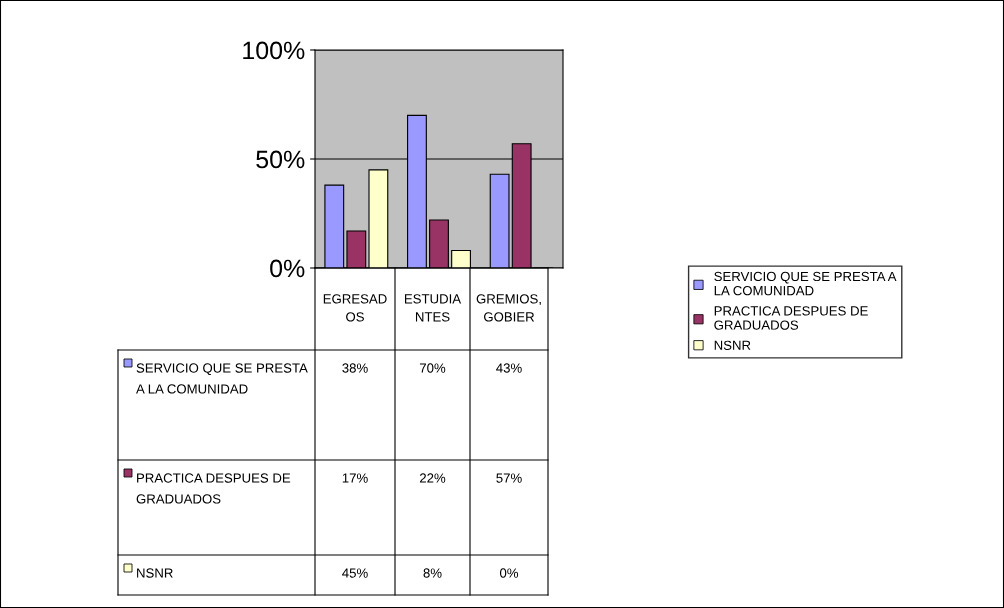  I want to click on text: PRACTICA DESPUES DE GRADUADOS, so click(213, 488).